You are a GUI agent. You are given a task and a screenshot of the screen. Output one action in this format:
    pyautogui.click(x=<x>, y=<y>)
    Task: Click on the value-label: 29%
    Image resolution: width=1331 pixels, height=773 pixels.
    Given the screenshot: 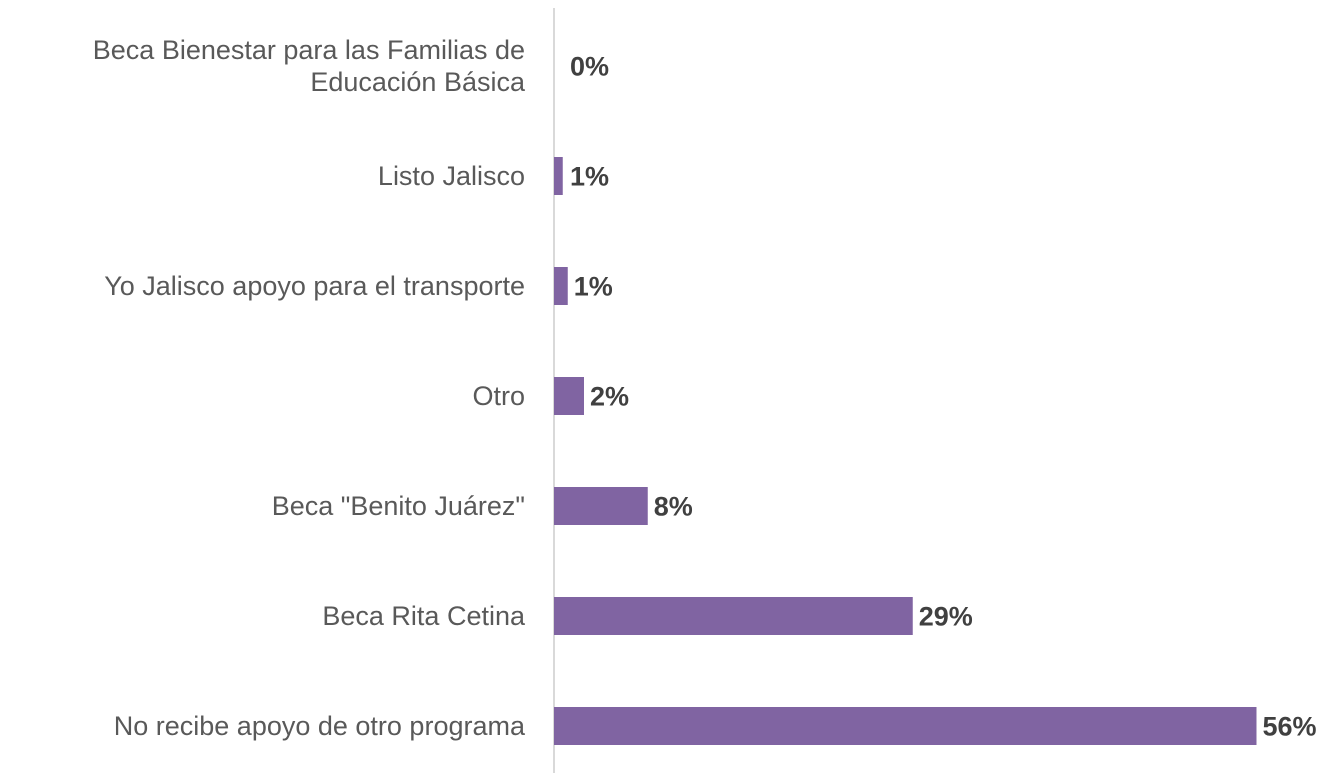 What is the action you would take?
    pyautogui.click(x=945, y=616)
    